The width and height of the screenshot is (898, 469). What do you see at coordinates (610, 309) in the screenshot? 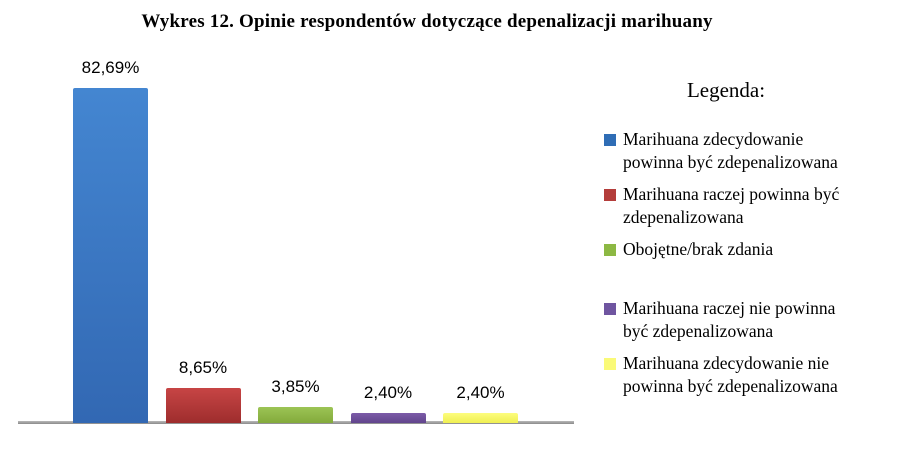
I see `legend-swatch-purple` at bounding box center [610, 309].